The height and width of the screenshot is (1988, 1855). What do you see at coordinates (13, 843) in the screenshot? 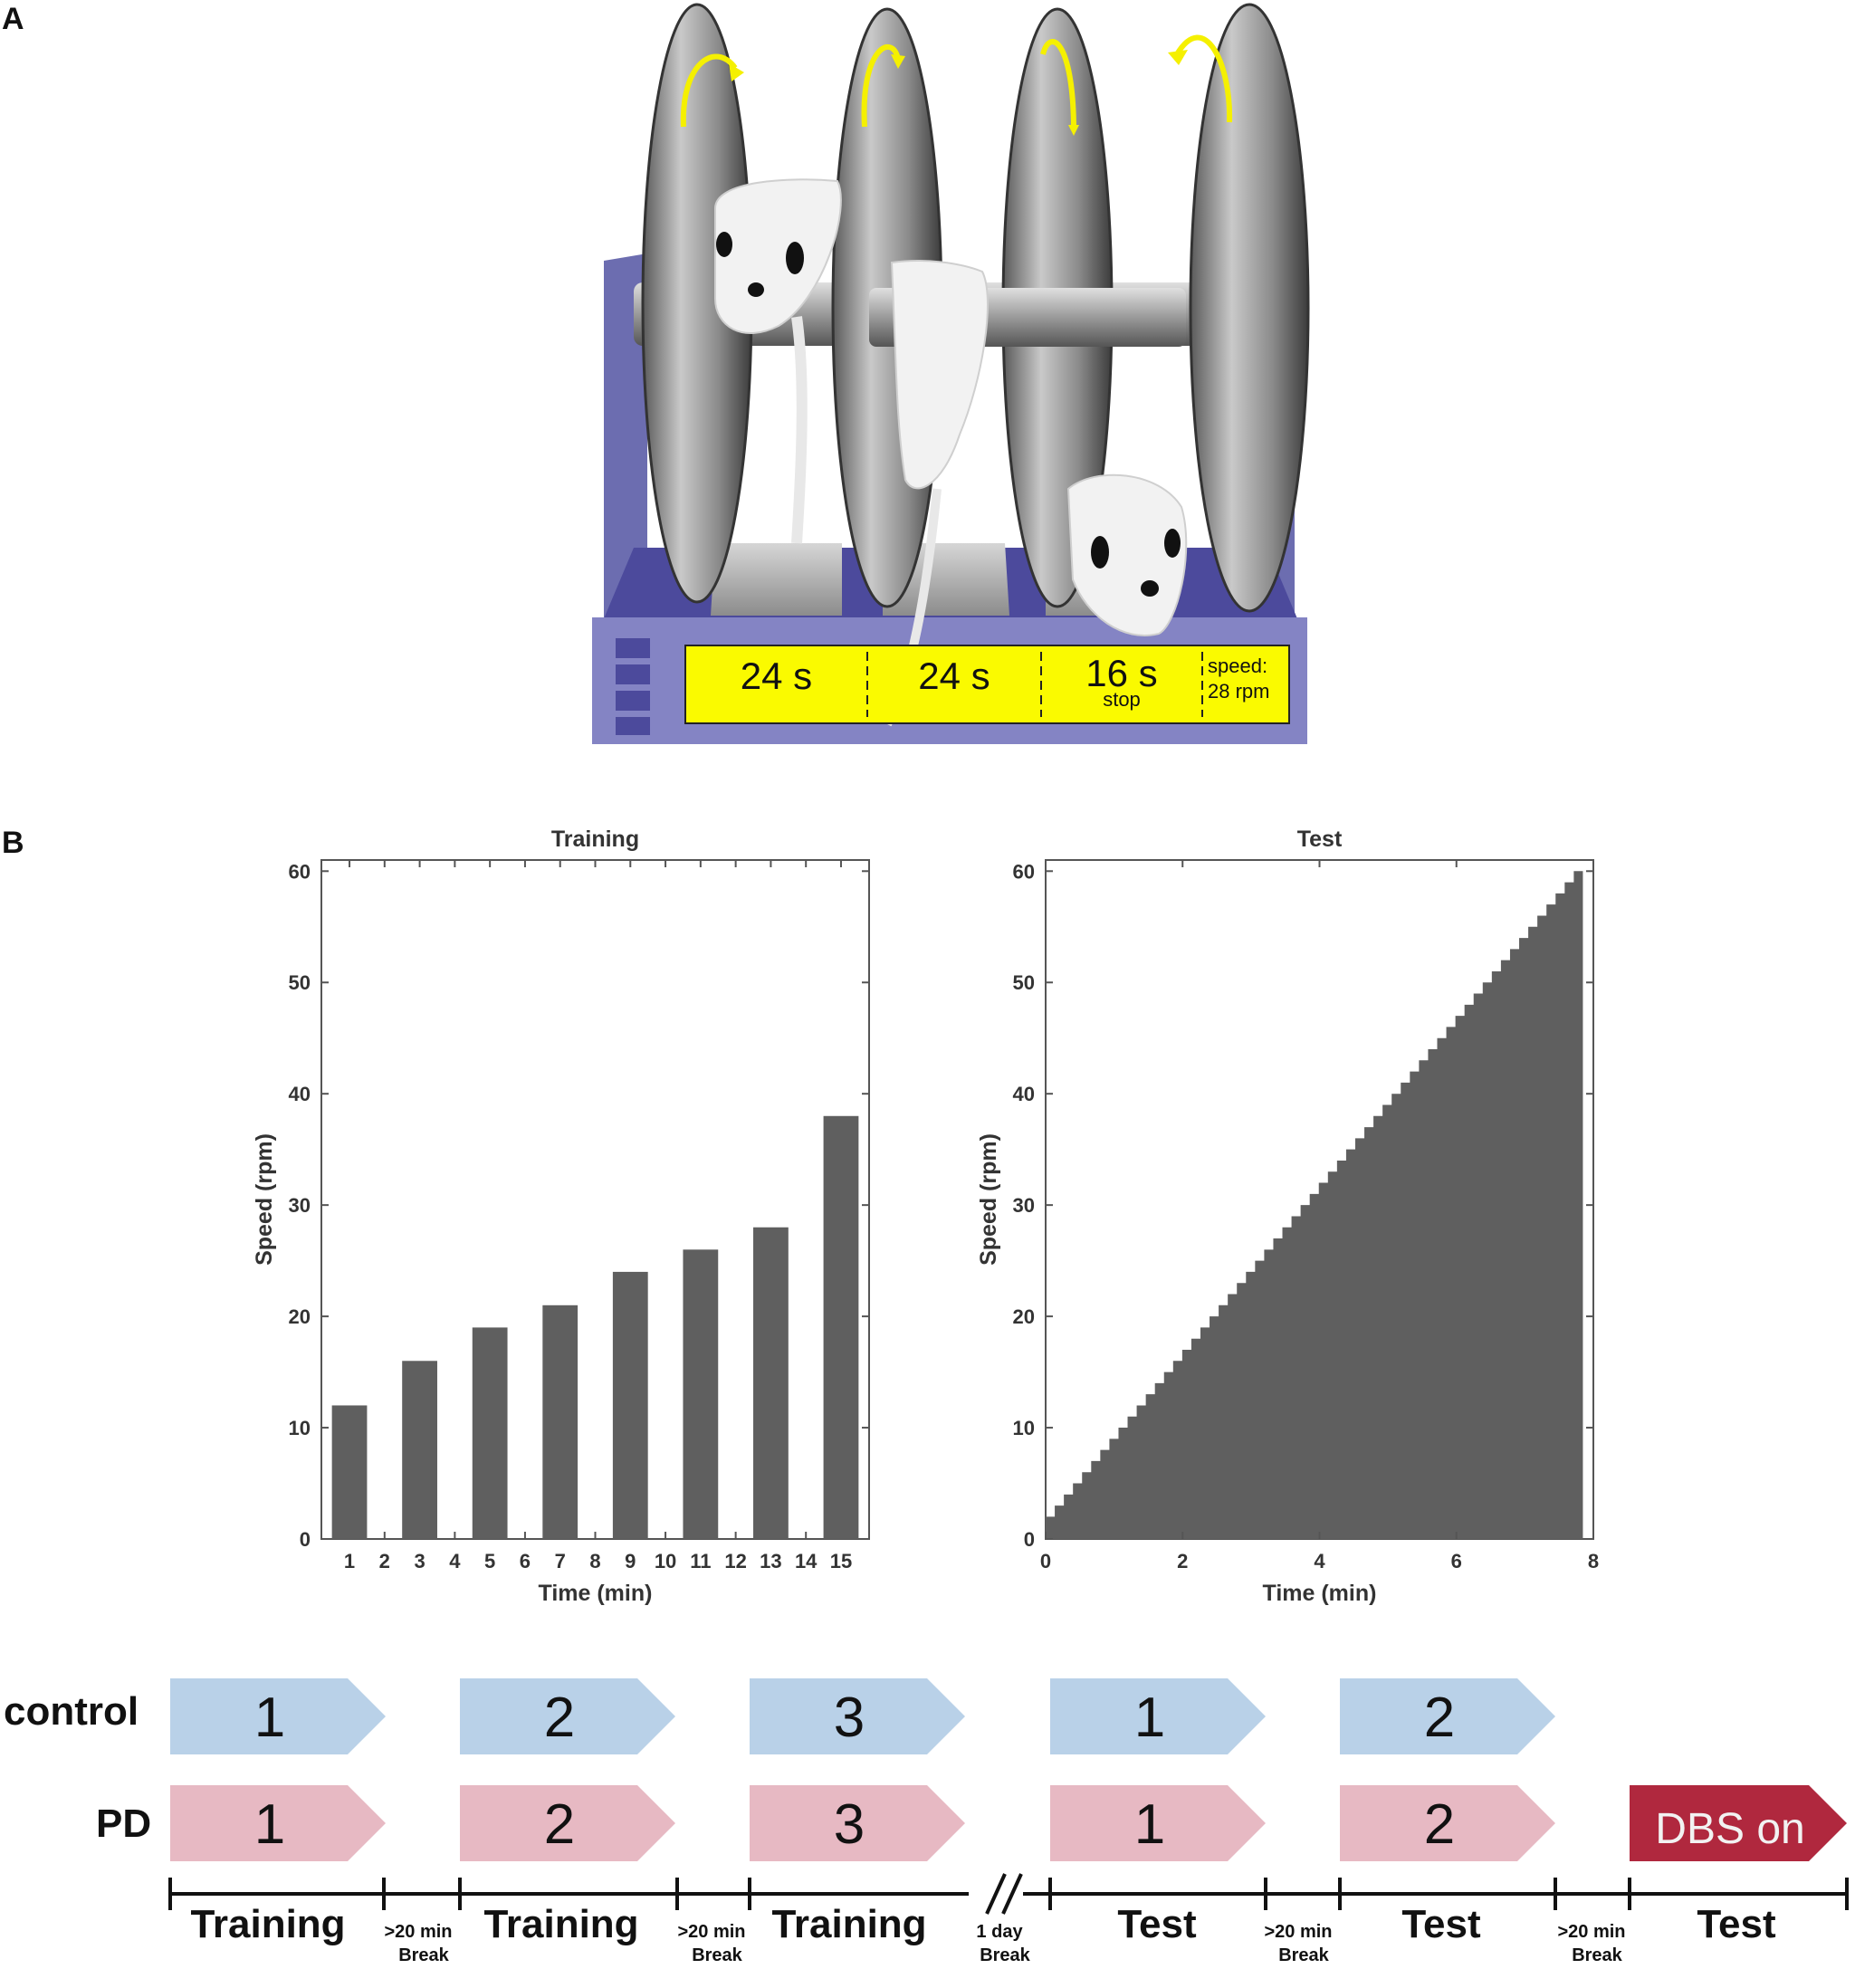
I see `panel-b-letter: B` at bounding box center [13, 843].